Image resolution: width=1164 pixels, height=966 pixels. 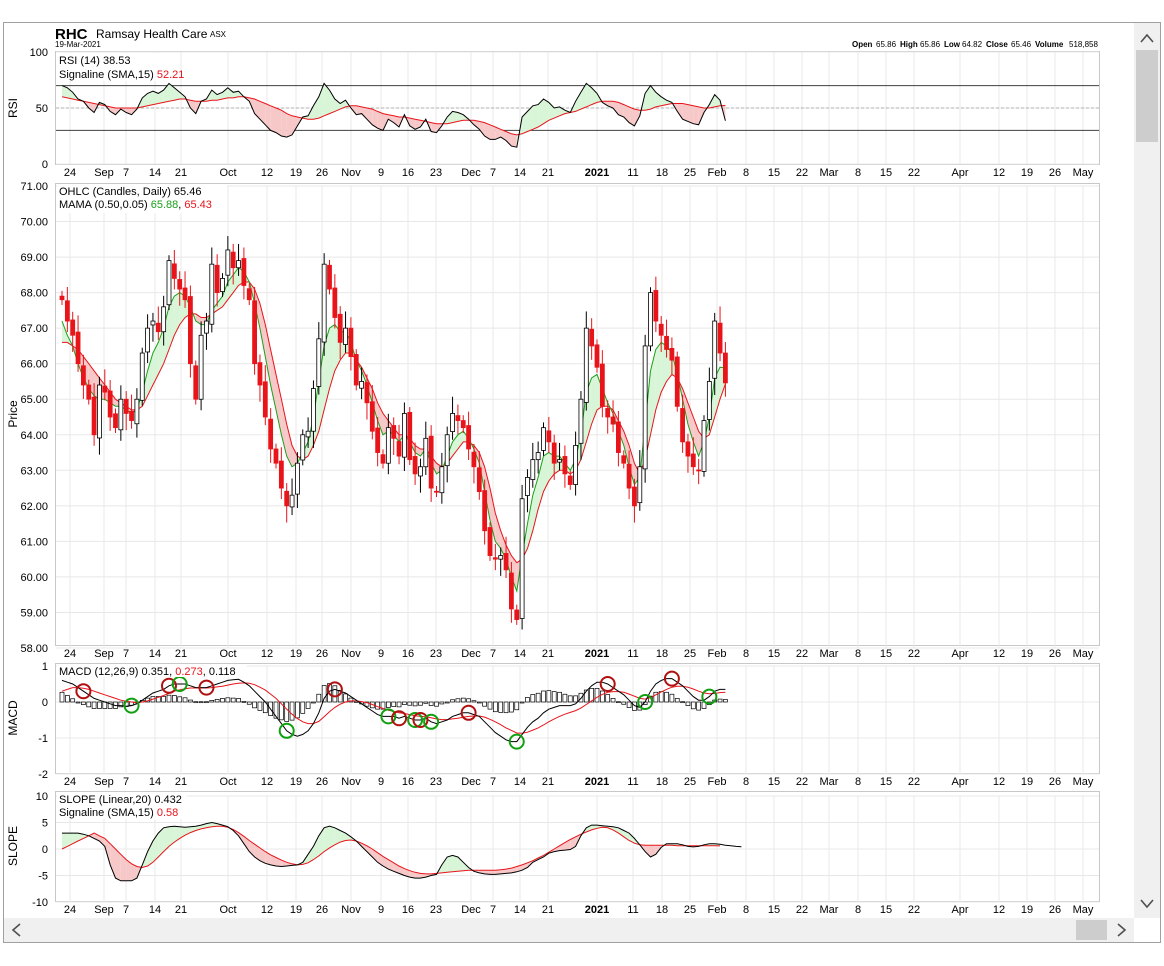 What do you see at coordinates (1091, 930) in the screenshot?
I see `horizontal-scroll-thumb` at bounding box center [1091, 930].